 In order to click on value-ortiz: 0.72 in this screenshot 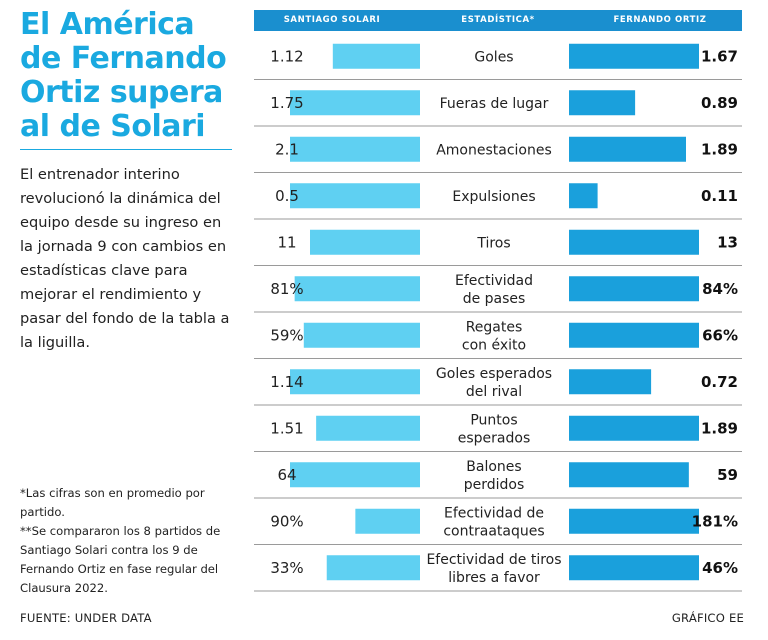, I will do `click(719, 382)`.